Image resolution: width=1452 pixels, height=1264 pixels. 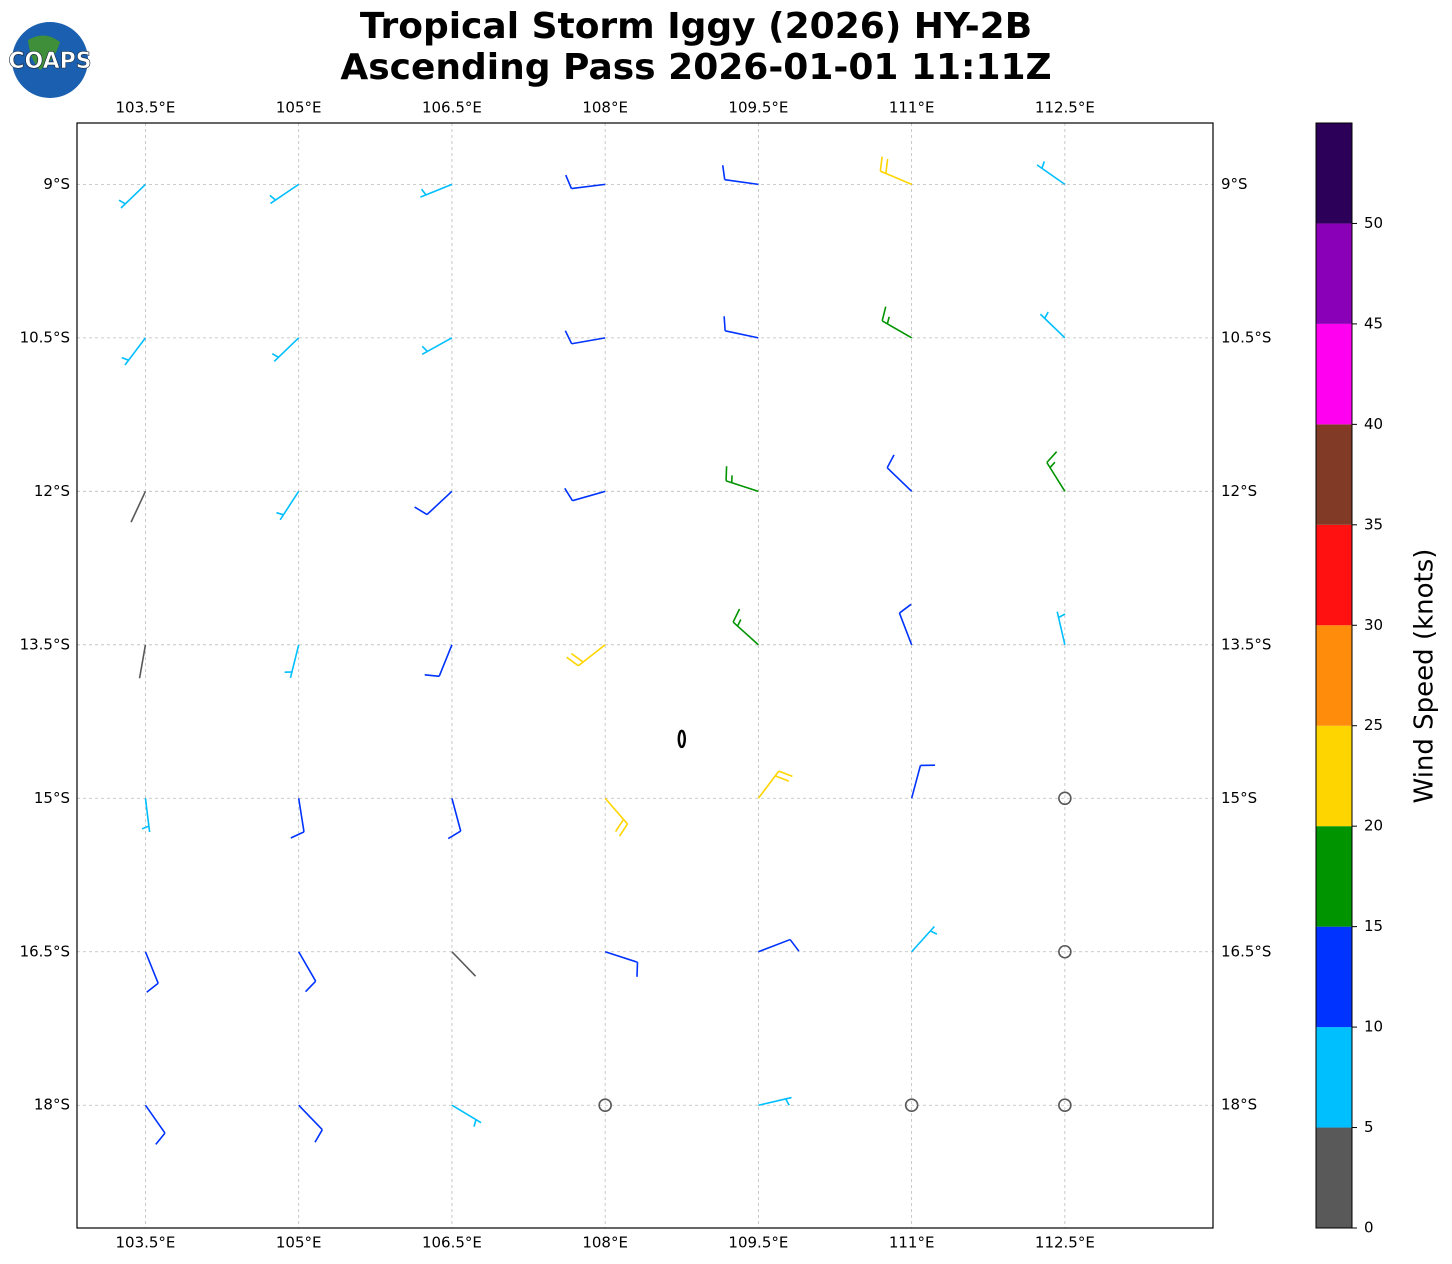 I want to click on colorbar-tick-label: 20, so click(x=1373, y=826).